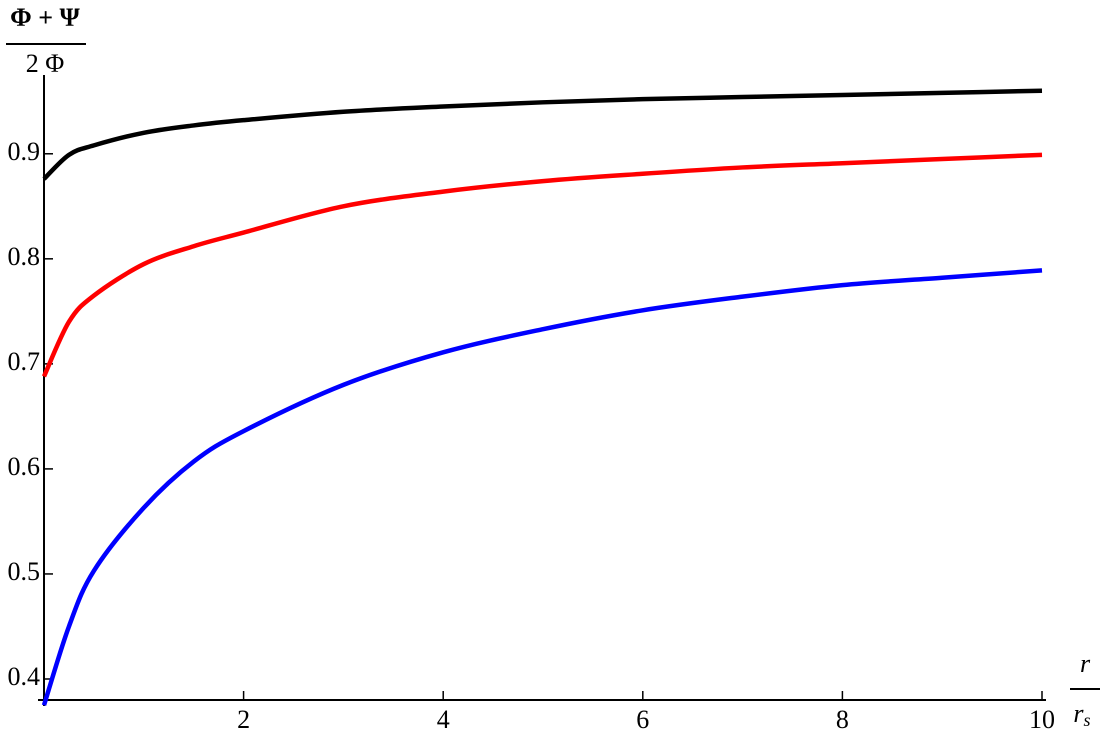 The image size is (1104, 740). I want to click on y-label-numerator: Φ + Ψ, so click(45, 17).